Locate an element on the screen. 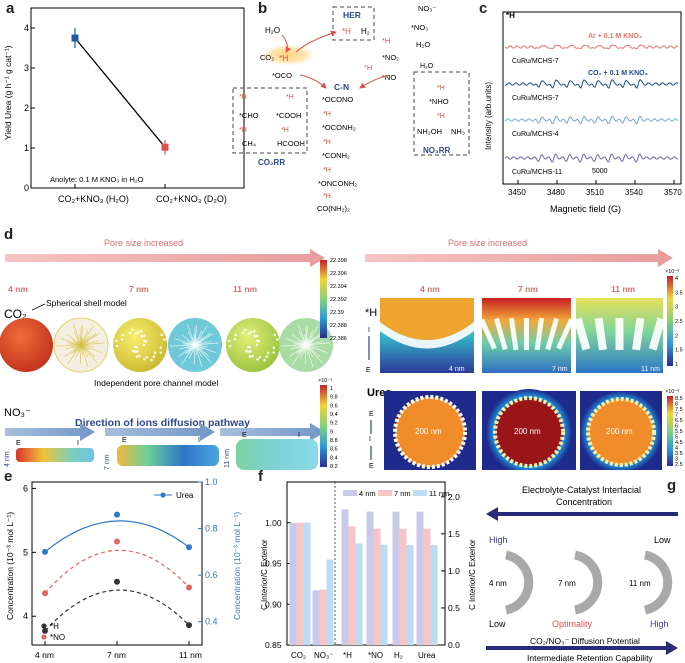 The width and height of the screenshot is (685, 663). g-bottom2: Intermediate Retention Capability is located at coordinates (590, 658).